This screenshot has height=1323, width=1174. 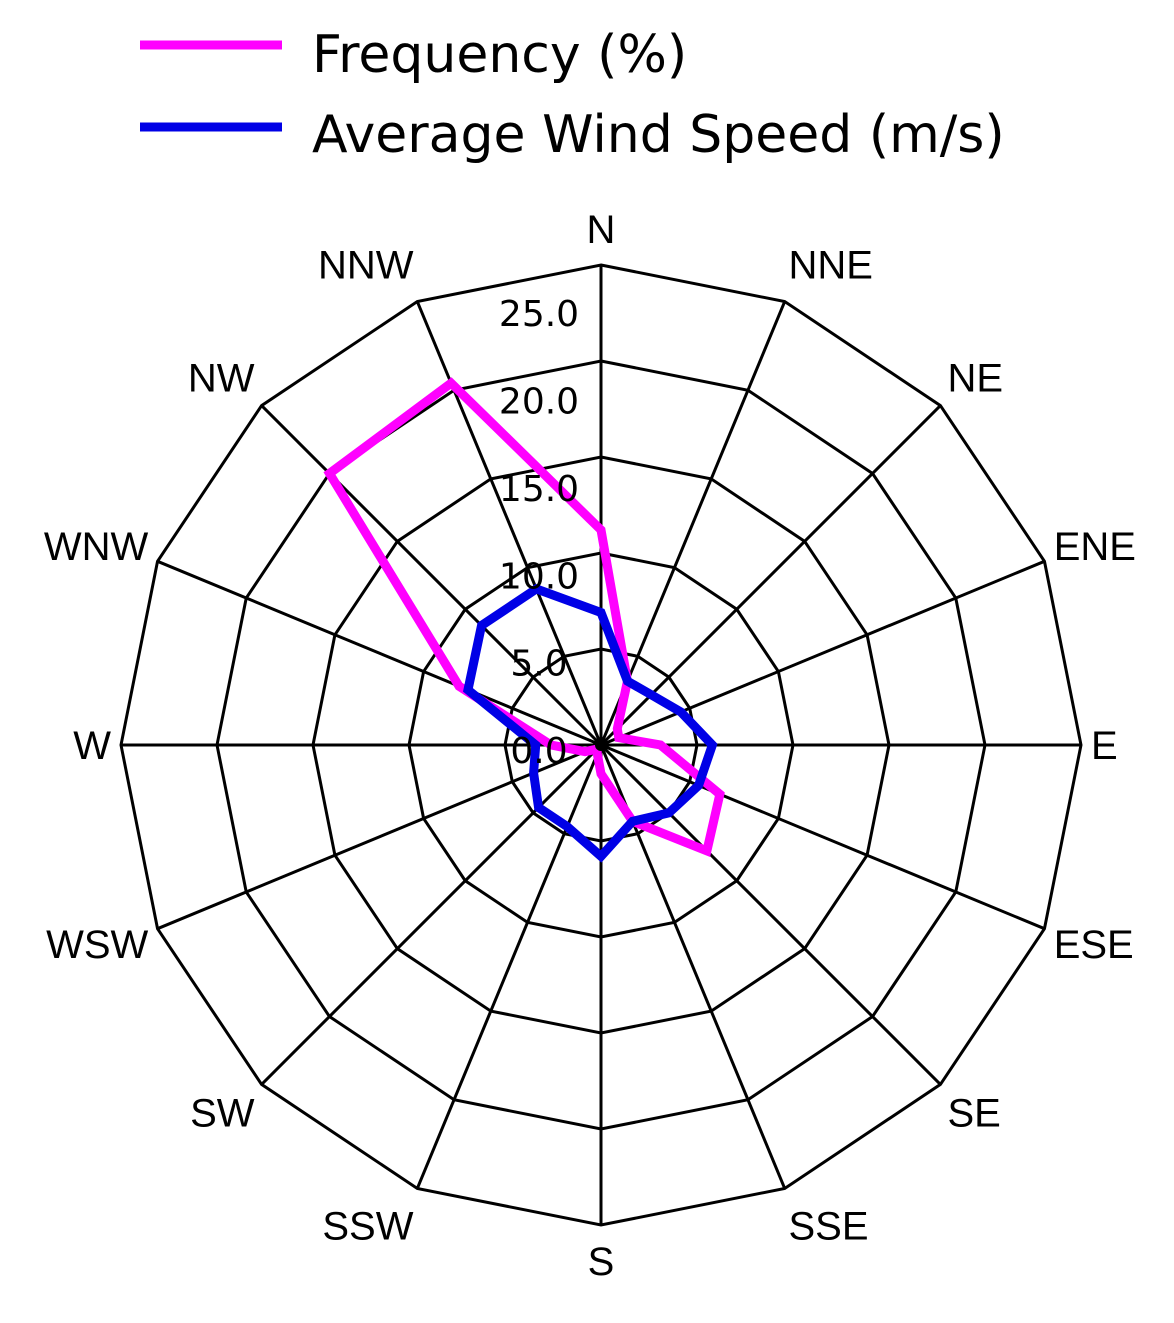 What do you see at coordinates (509, 967) in the screenshot?
I see `spoke-ssw` at bounding box center [509, 967].